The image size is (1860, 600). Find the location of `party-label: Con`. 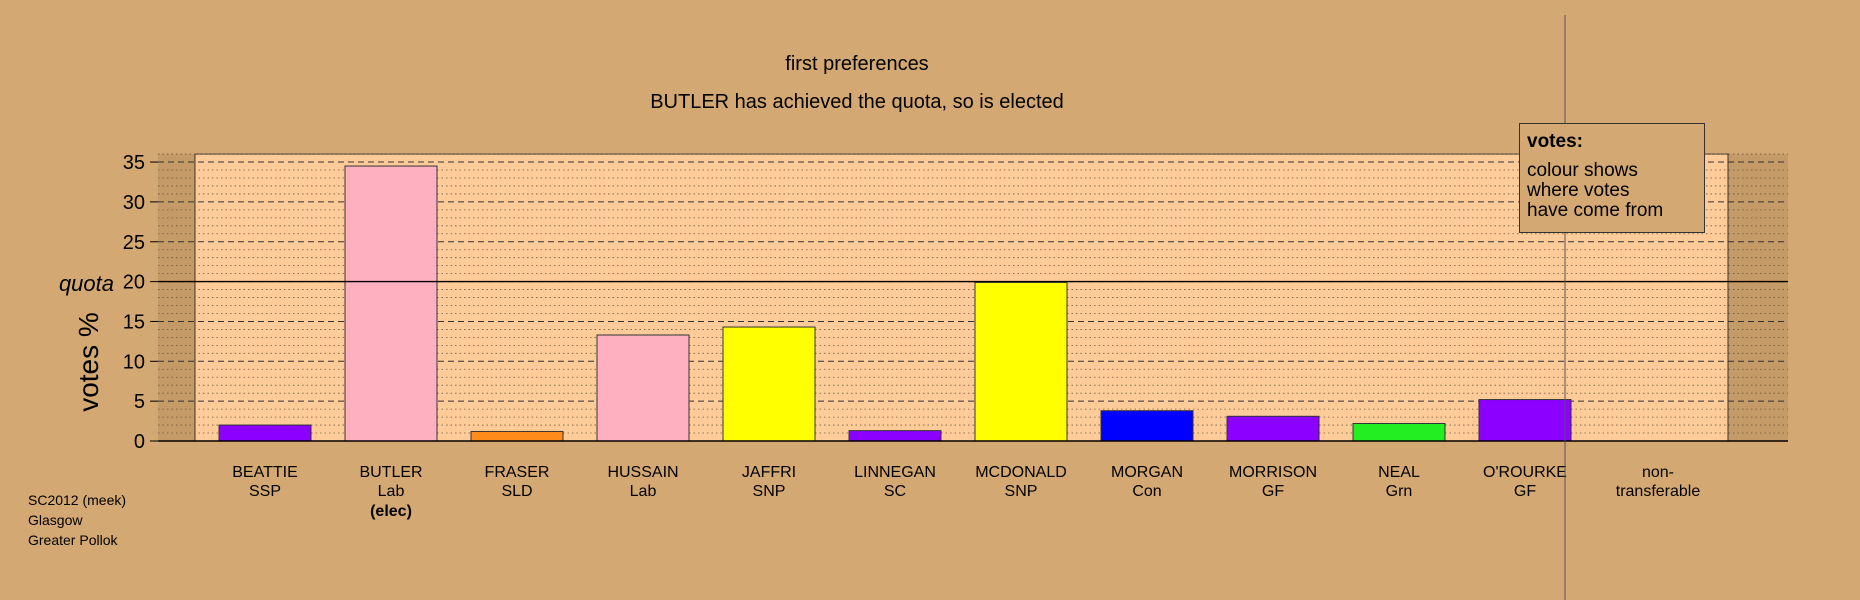

party-label: Con is located at coordinates (1146, 491).